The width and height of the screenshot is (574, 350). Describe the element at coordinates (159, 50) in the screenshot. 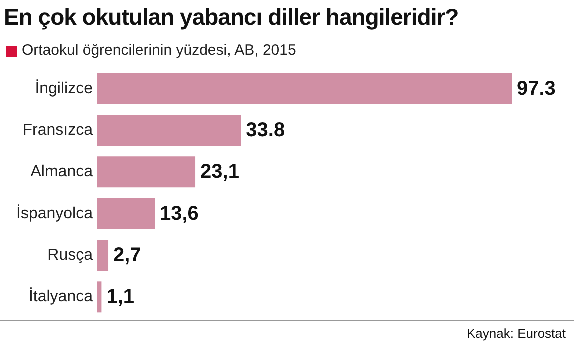

I see `chart-subtitle: Ortaokul öğrencilerinin yüzdesi, AB, 2015` at that location.